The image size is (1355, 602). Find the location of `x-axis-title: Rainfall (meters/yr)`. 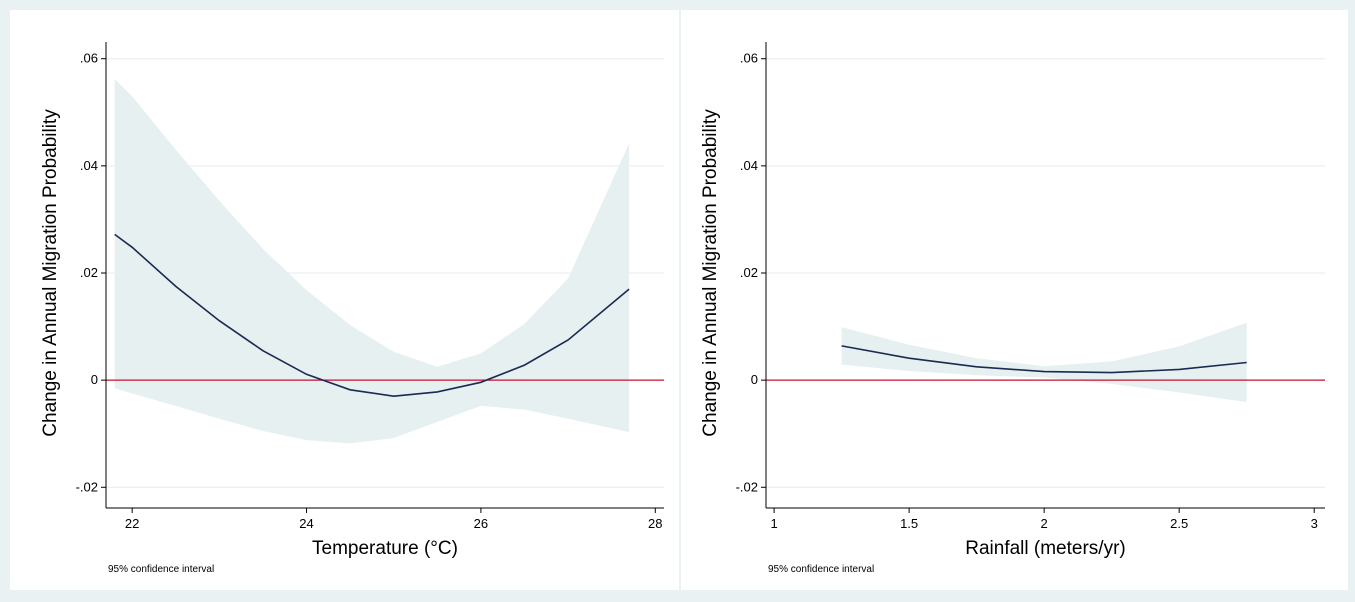

x-axis-title: Rainfall (meters/yr) is located at coordinates (1045, 548).